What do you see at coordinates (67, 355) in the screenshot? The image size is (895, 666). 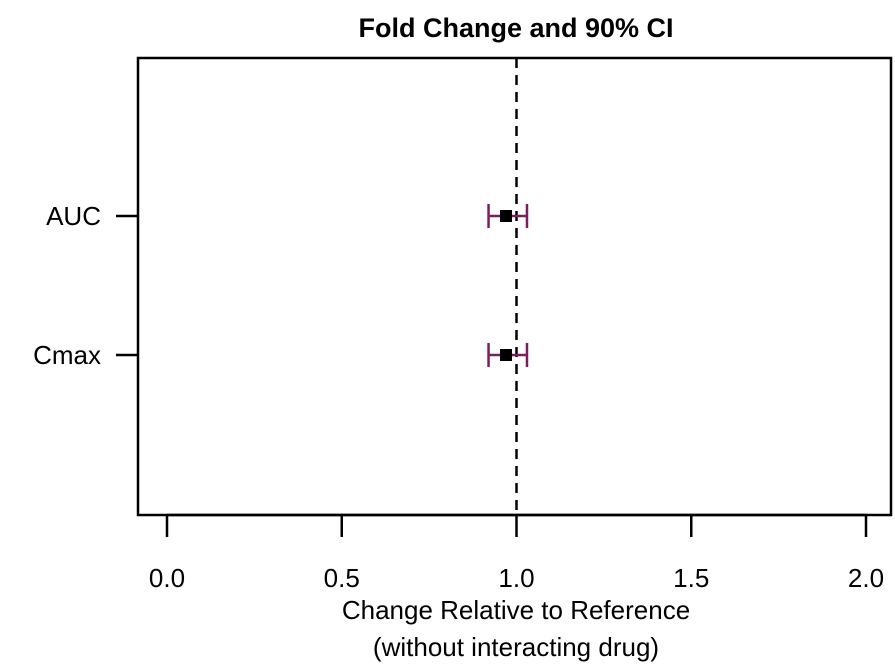 I see `y-tick-label-cmax: Cmax` at bounding box center [67, 355].